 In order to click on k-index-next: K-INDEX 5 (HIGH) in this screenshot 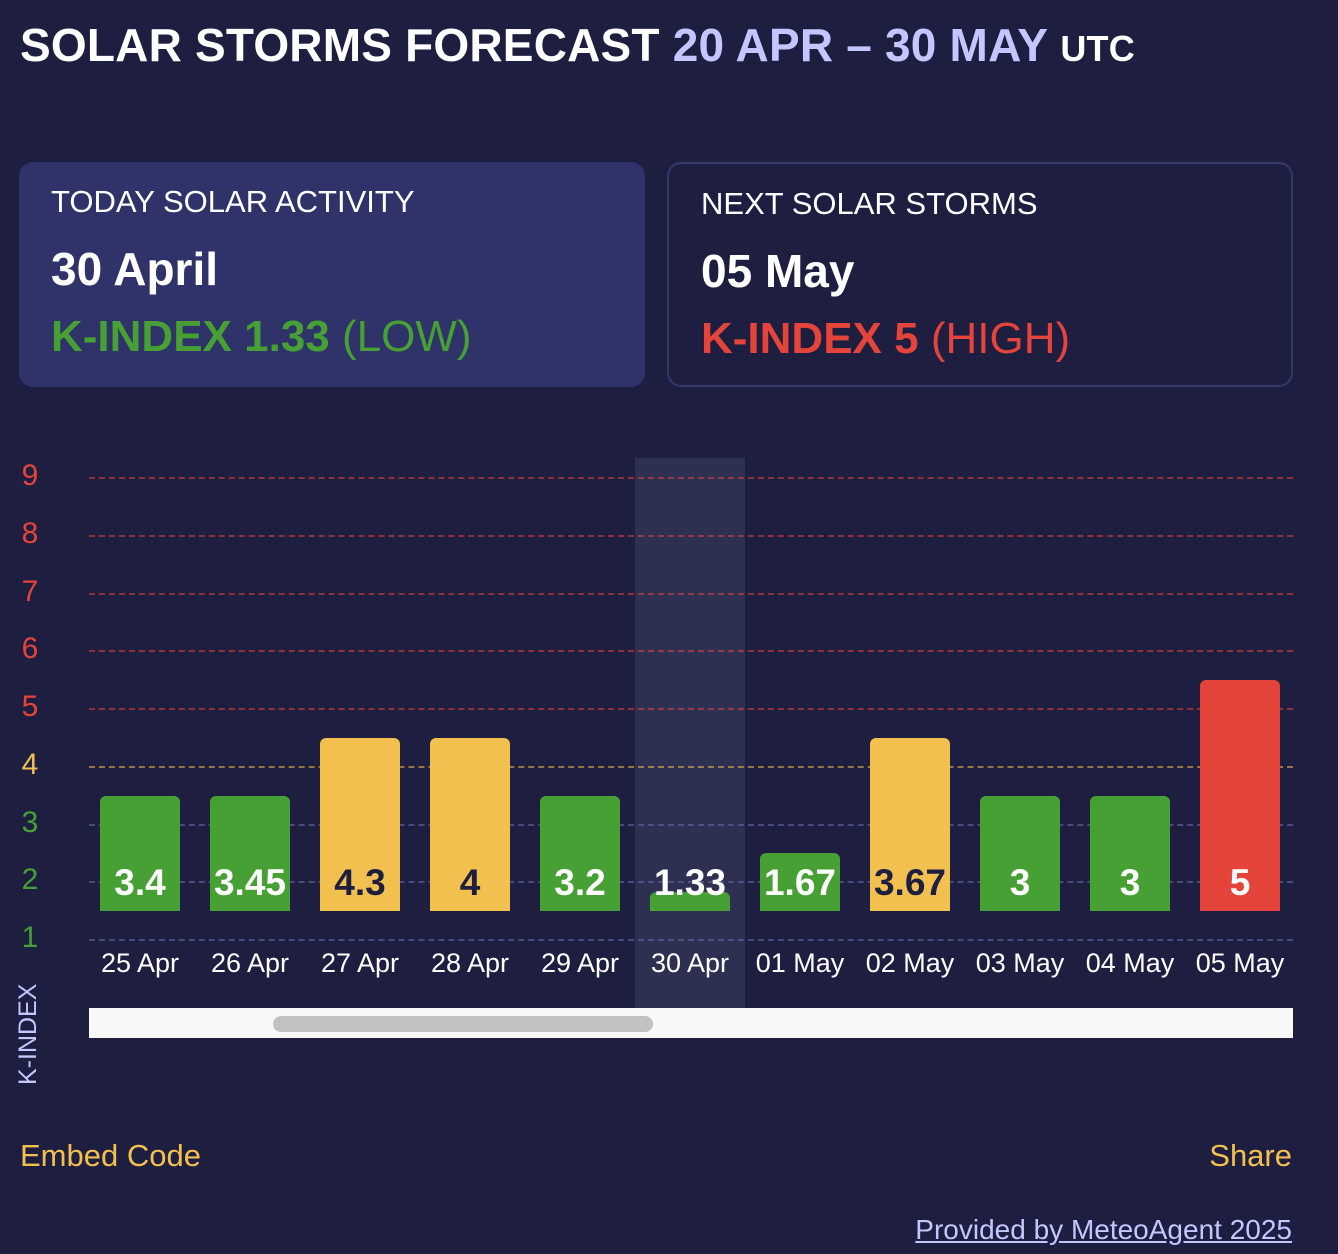, I will do `click(980, 339)`.